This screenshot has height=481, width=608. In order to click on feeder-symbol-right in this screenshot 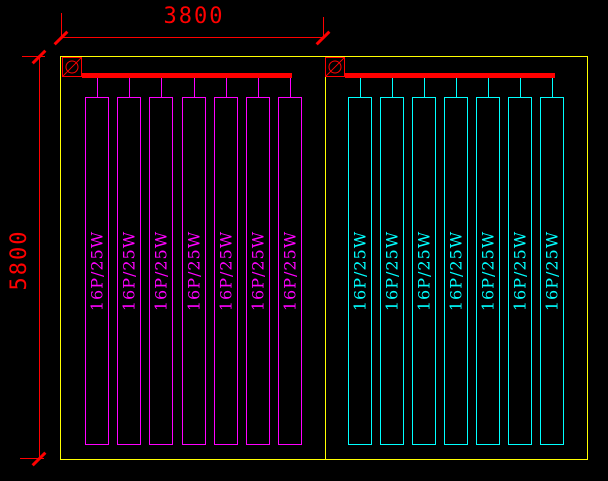, I will do `click(335, 67)`.